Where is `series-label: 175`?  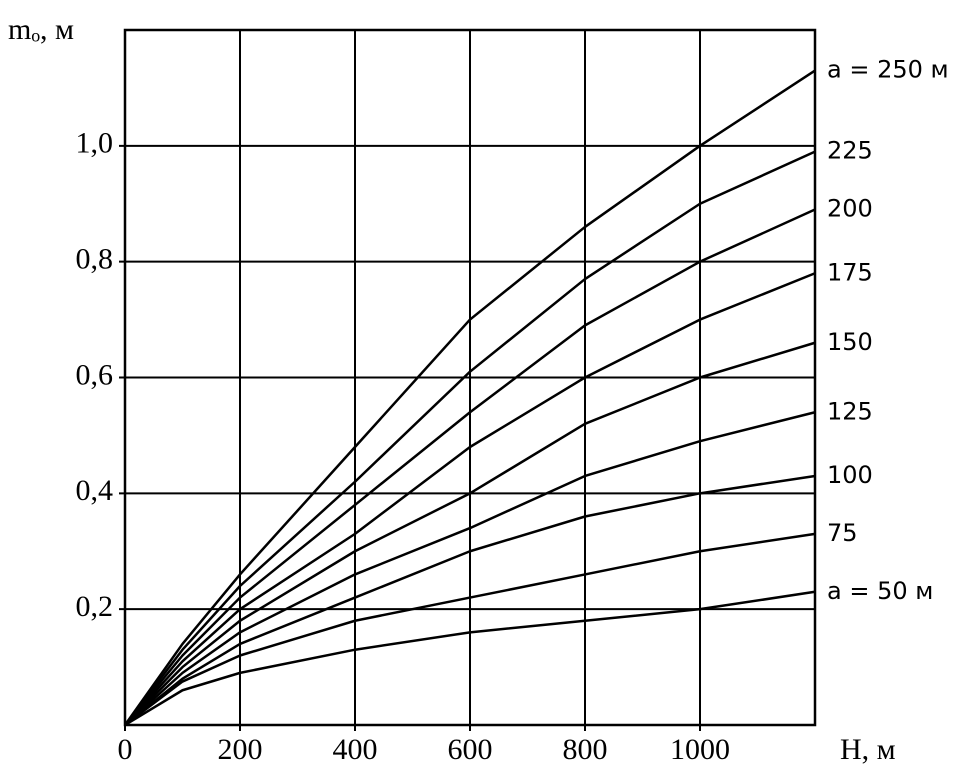 series-label: 175 is located at coordinates (850, 272).